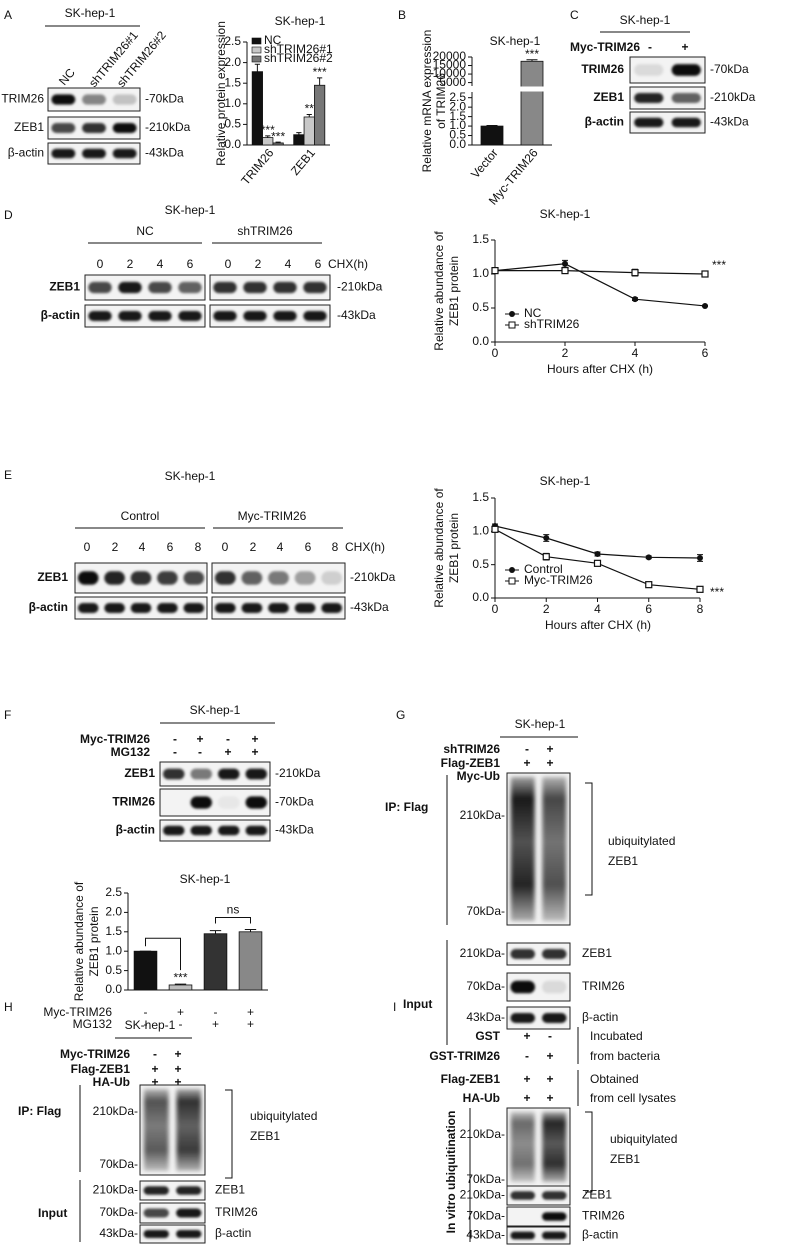  Describe the element at coordinates (7, 715) in the screenshot. I see `panel-letter: F` at that location.